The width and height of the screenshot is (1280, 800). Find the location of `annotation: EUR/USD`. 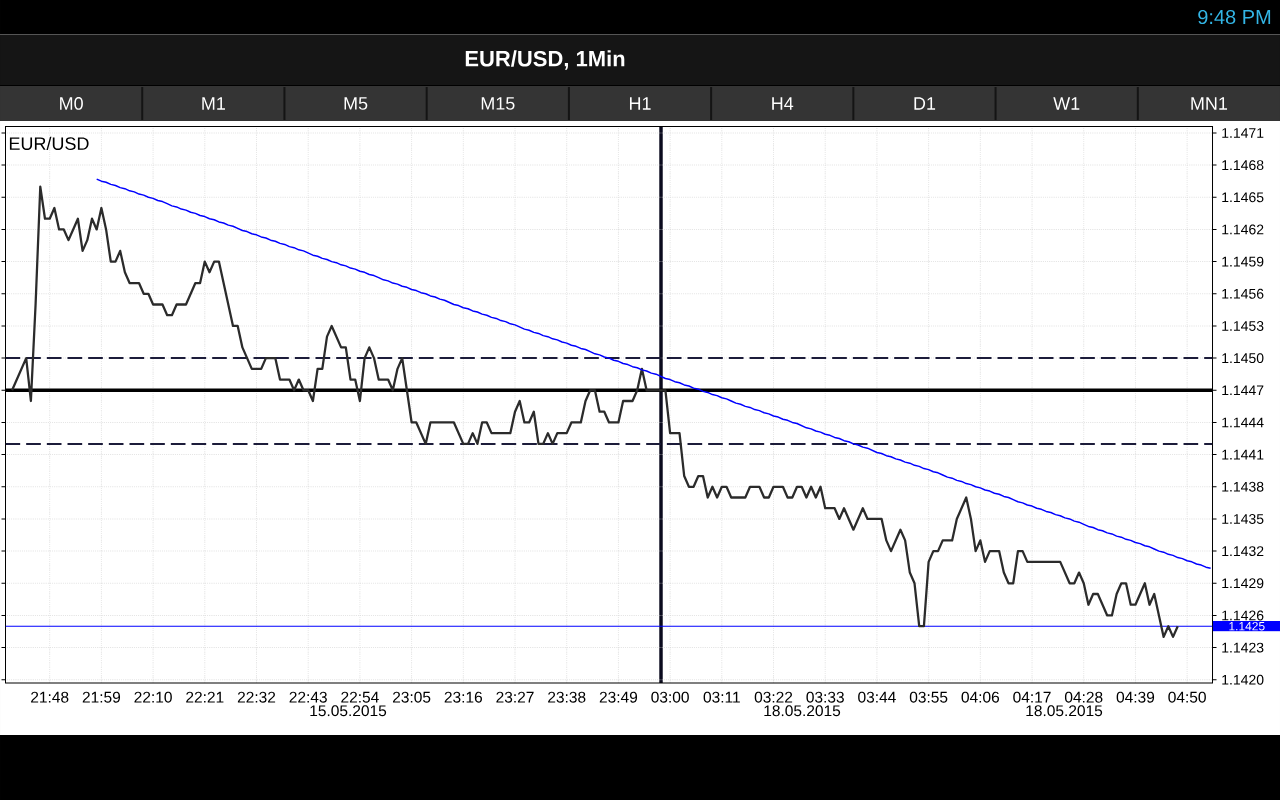

annotation: EUR/USD is located at coordinates (49, 143).